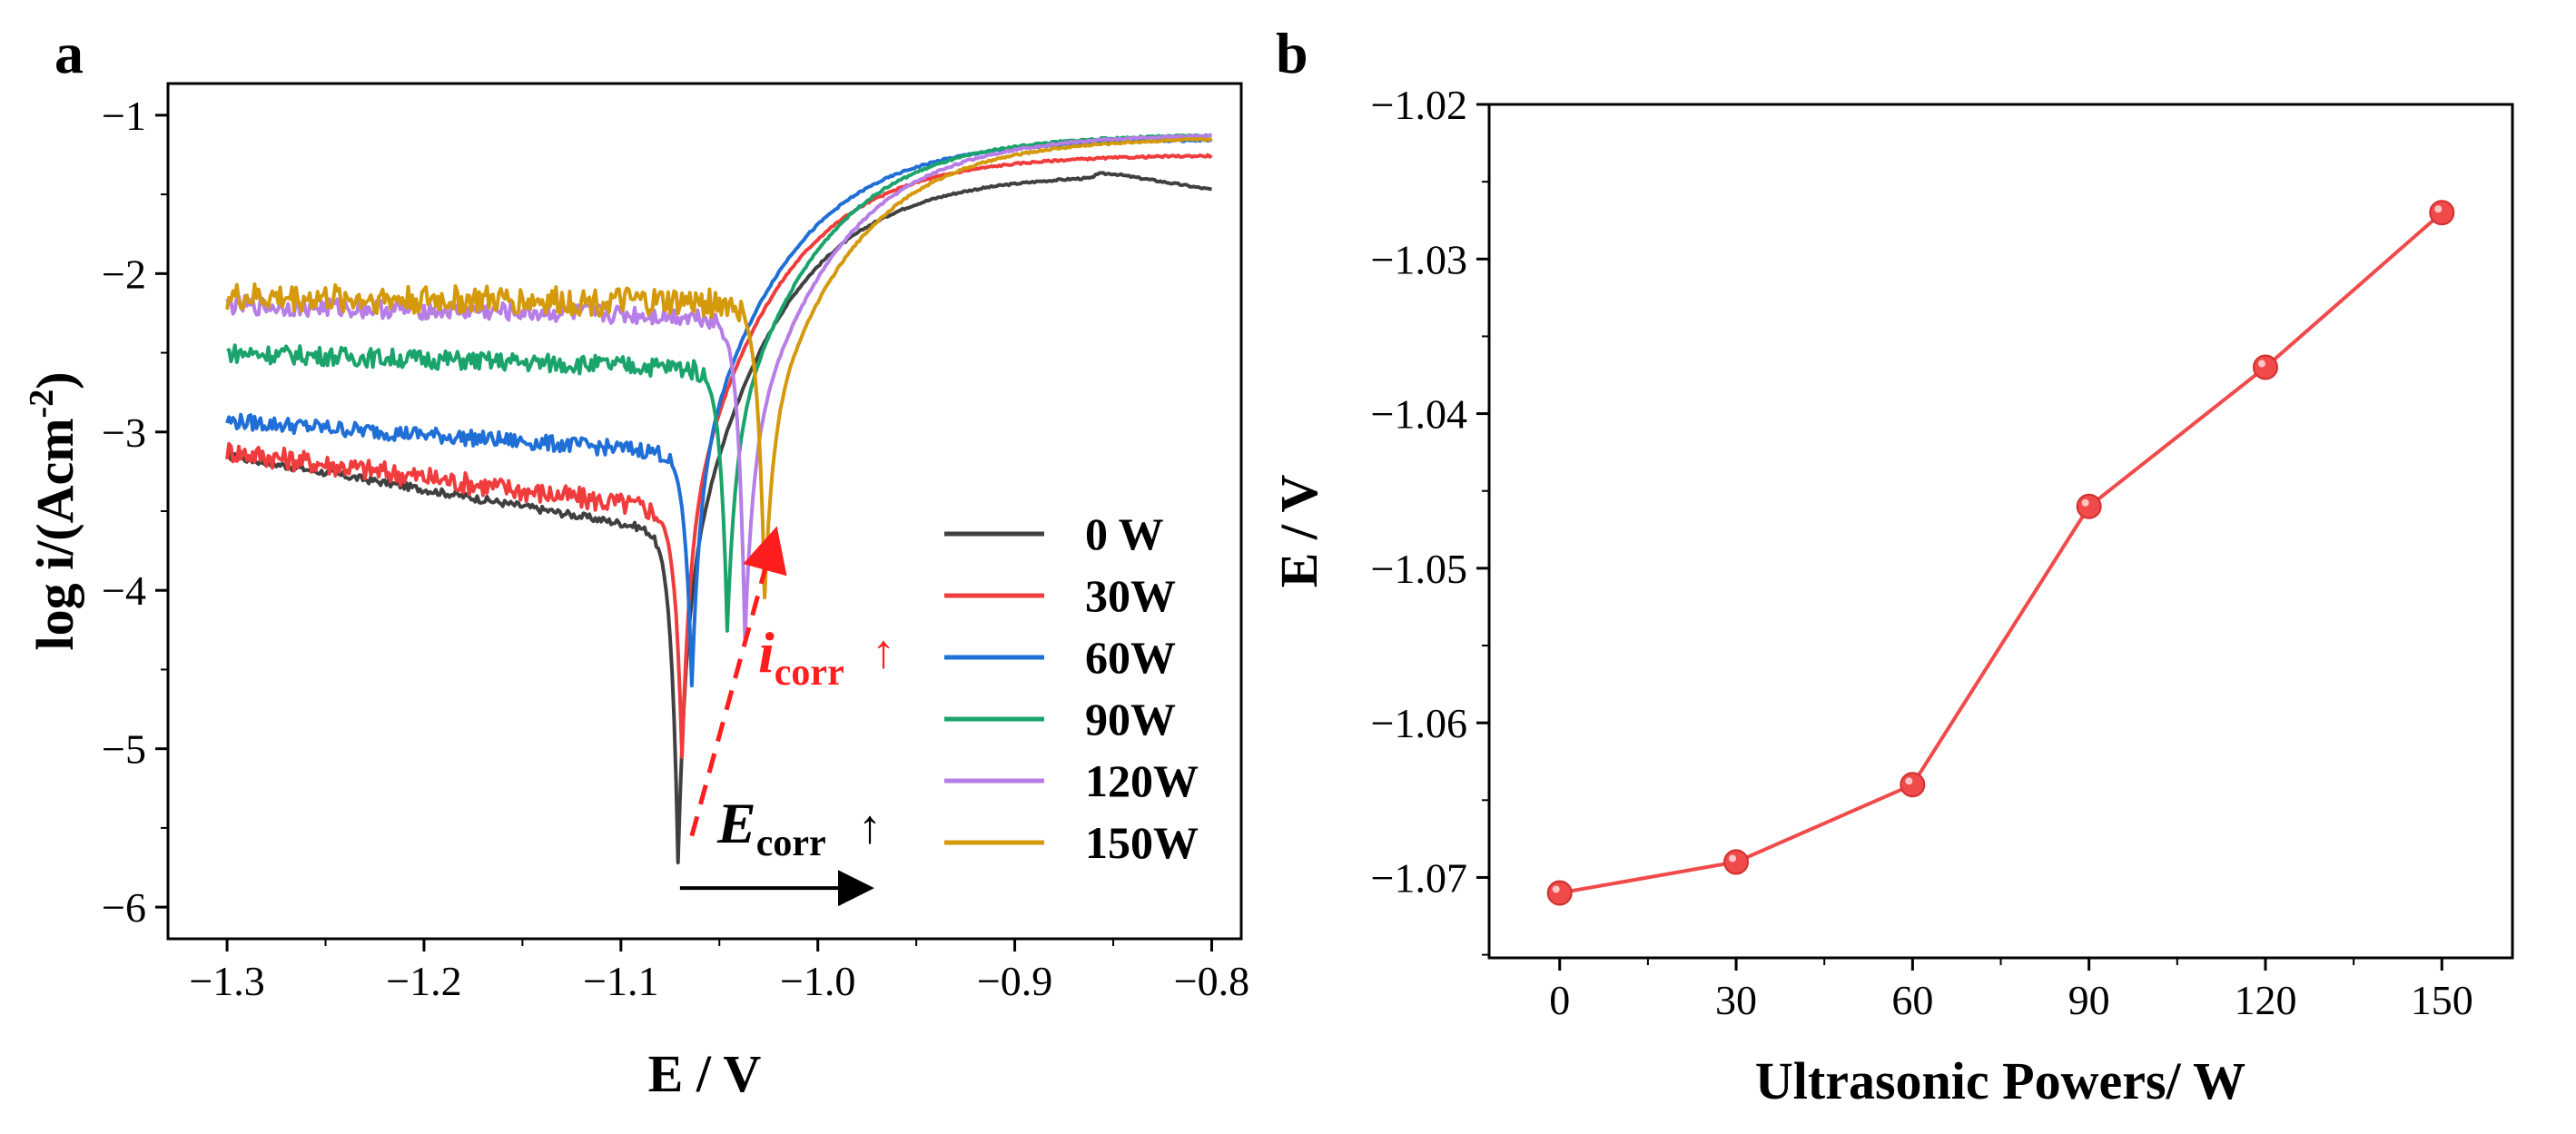  I want to click on panel-a-letter: a, so click(69, 53).